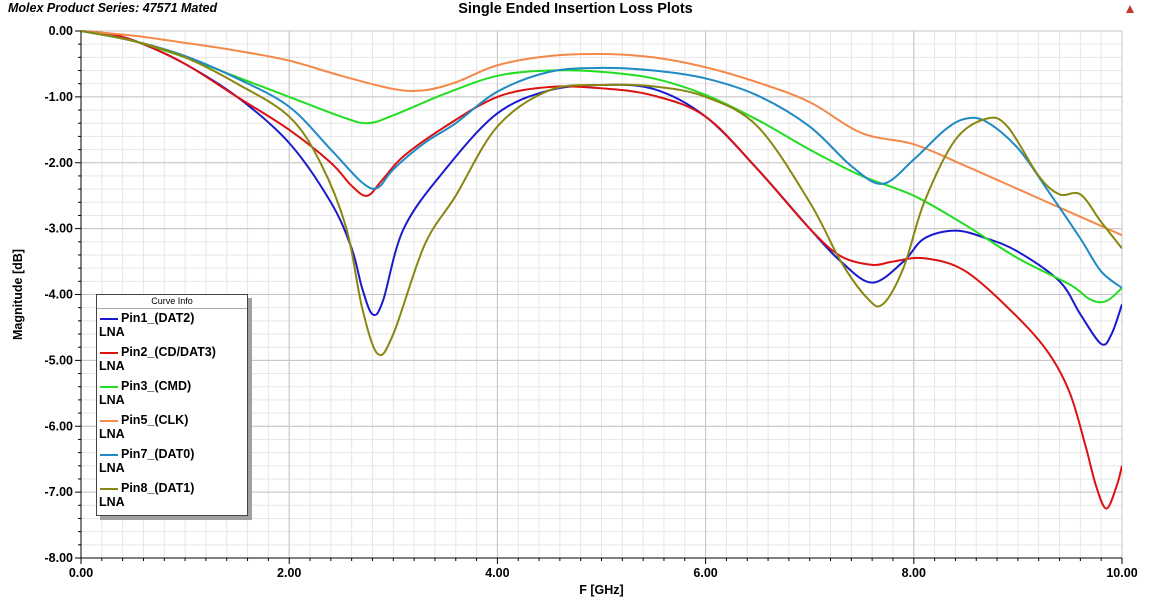 This screenshot has width=1151, height=599. What do you see at coordinates (172, 360) in the screenshot?
I see `legend-item: Pin2_(CD/DAT3) LNA` at bounding box center [172, 360].